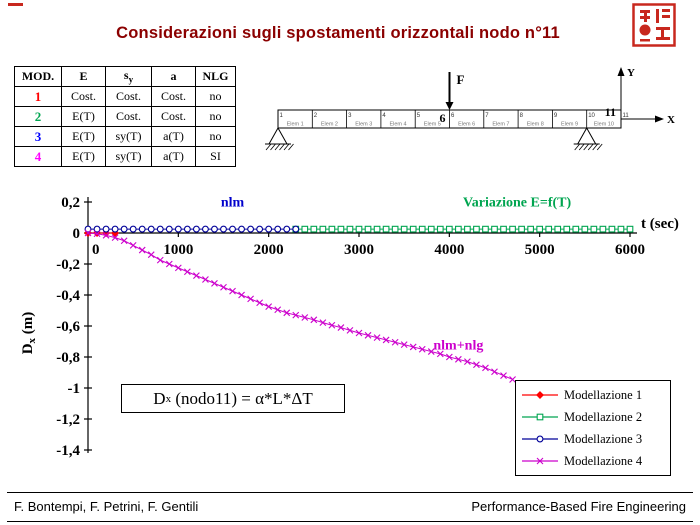 The width and height of the screenshot is (700, 525). What do you see at coordinates (15, 4) in the screenshot?
I see `corner-dash` at bounding box center [15, 4].